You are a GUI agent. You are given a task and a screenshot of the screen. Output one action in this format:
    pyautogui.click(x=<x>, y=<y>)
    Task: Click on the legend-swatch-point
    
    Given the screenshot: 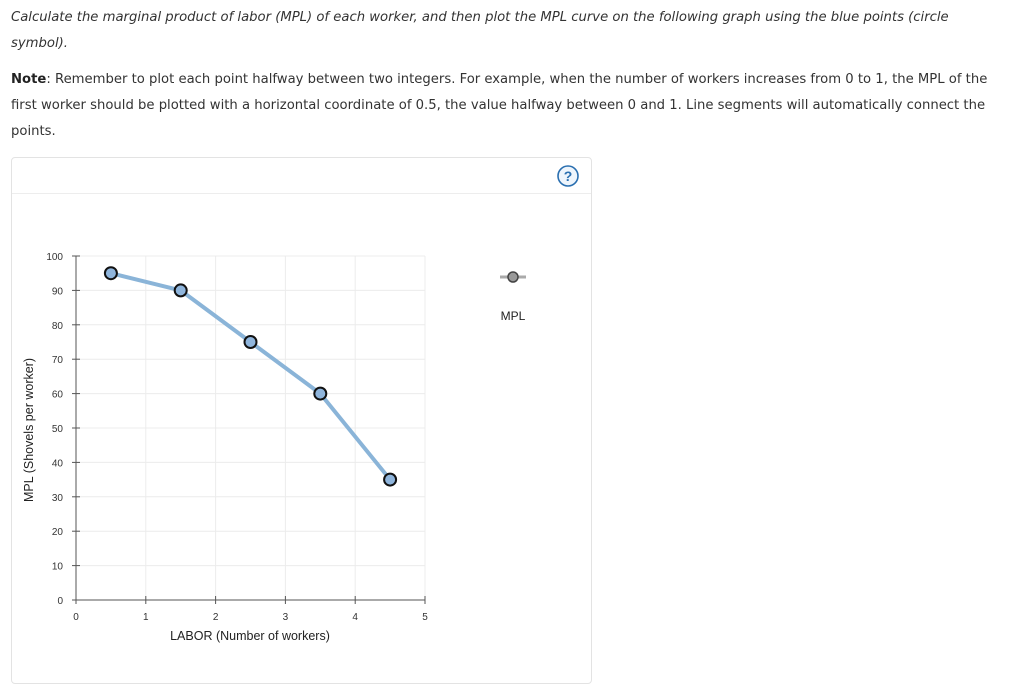 What is the action you would take?
    pyautogui.click(x=513, y=277)
    